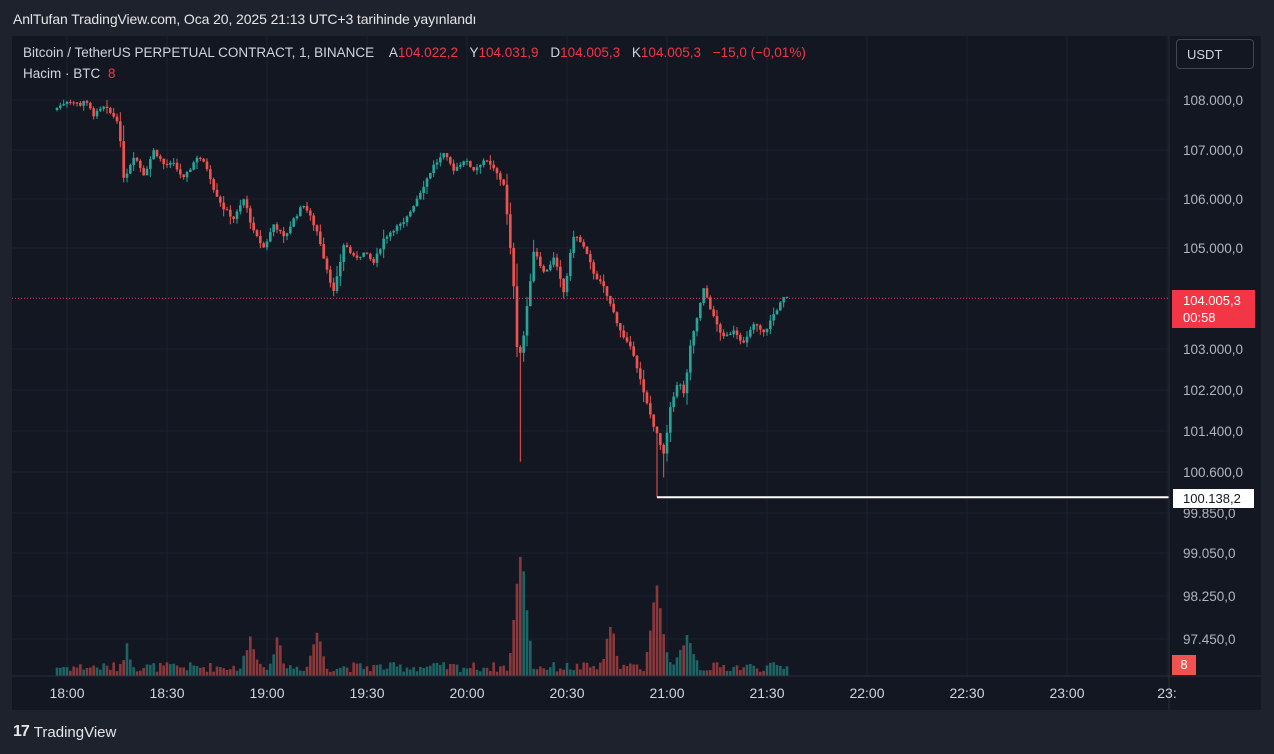 The height and width of the screenshot is (754, 1274). I want to click on close-label: K, so click(636, 52).